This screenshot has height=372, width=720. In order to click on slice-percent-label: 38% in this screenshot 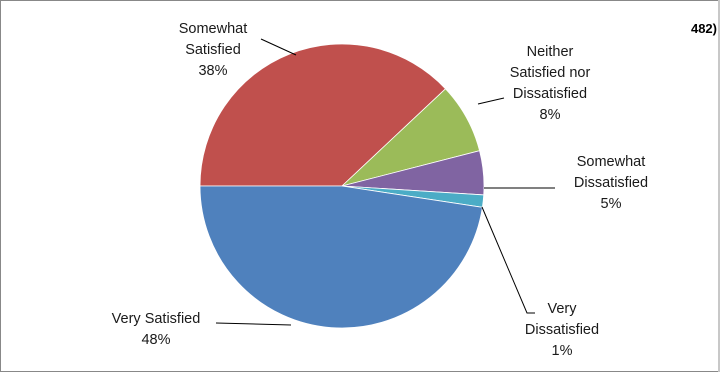, I will do `click(212, 71)`.